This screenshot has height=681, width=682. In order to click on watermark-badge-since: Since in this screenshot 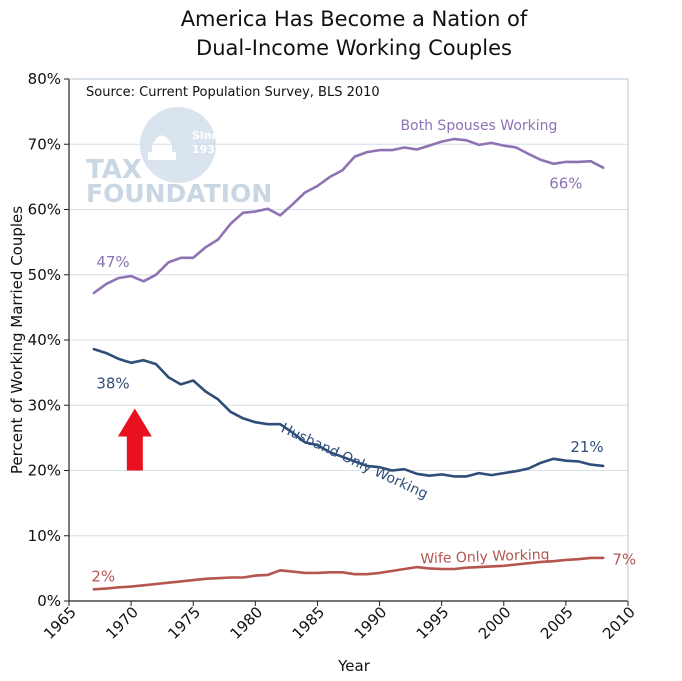, I will do `click(209, 135)`.